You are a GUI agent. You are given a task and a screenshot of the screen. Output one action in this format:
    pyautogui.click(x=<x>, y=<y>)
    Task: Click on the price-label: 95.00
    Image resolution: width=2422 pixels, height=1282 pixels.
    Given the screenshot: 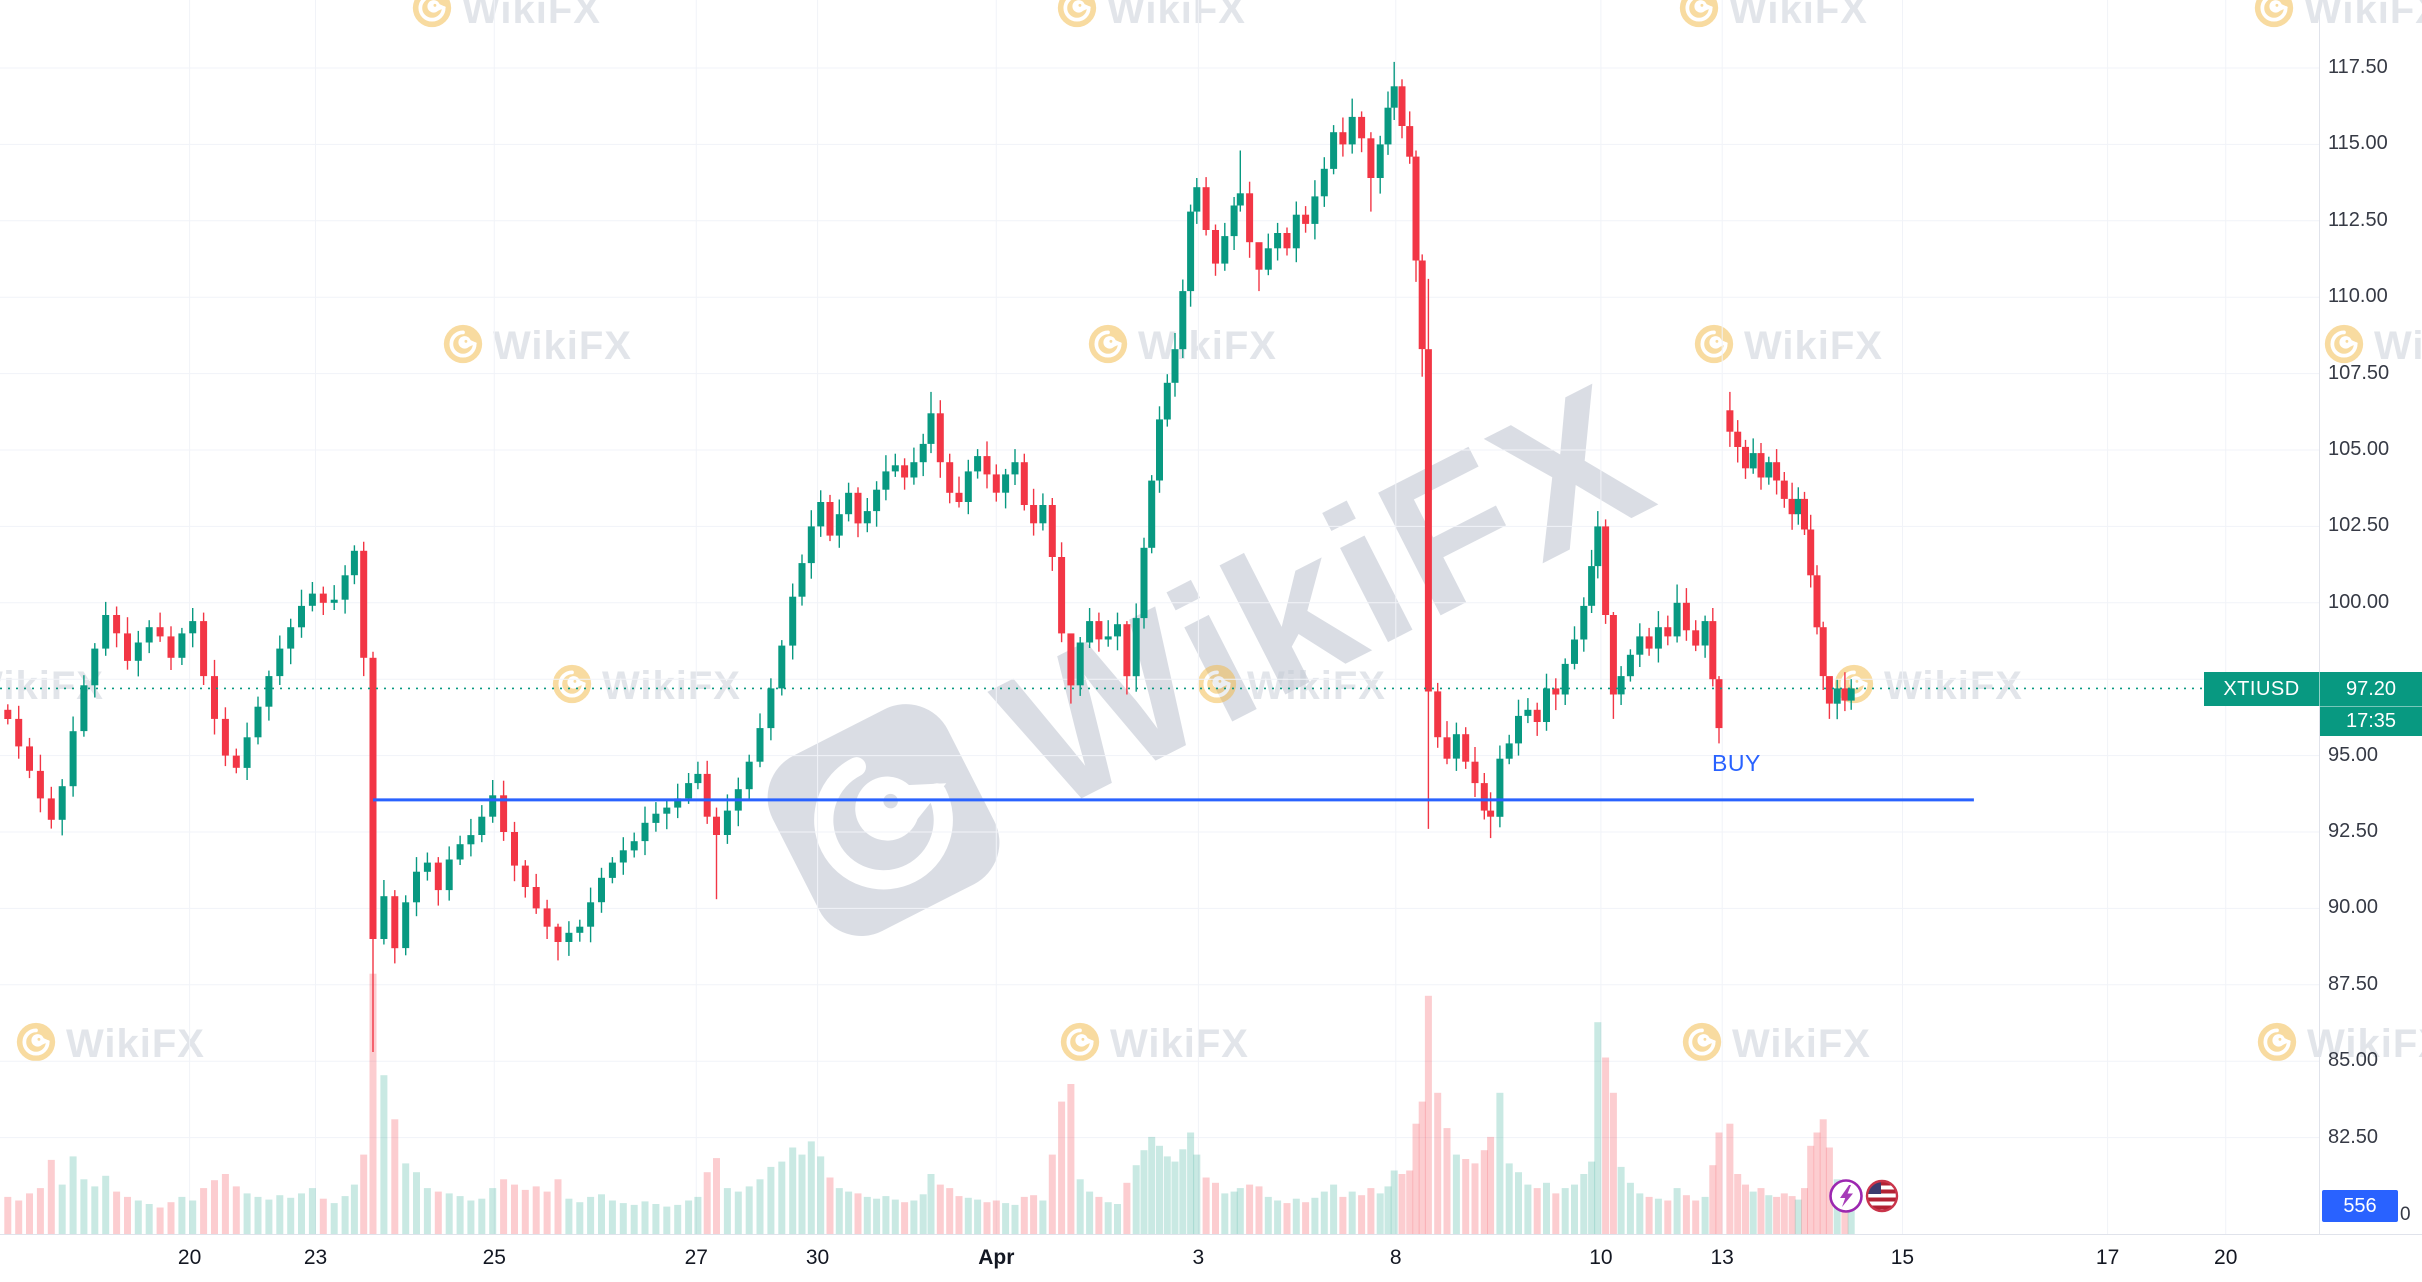 What is the action you would take?
    pyautogui.click(x=2353, y=754)
    